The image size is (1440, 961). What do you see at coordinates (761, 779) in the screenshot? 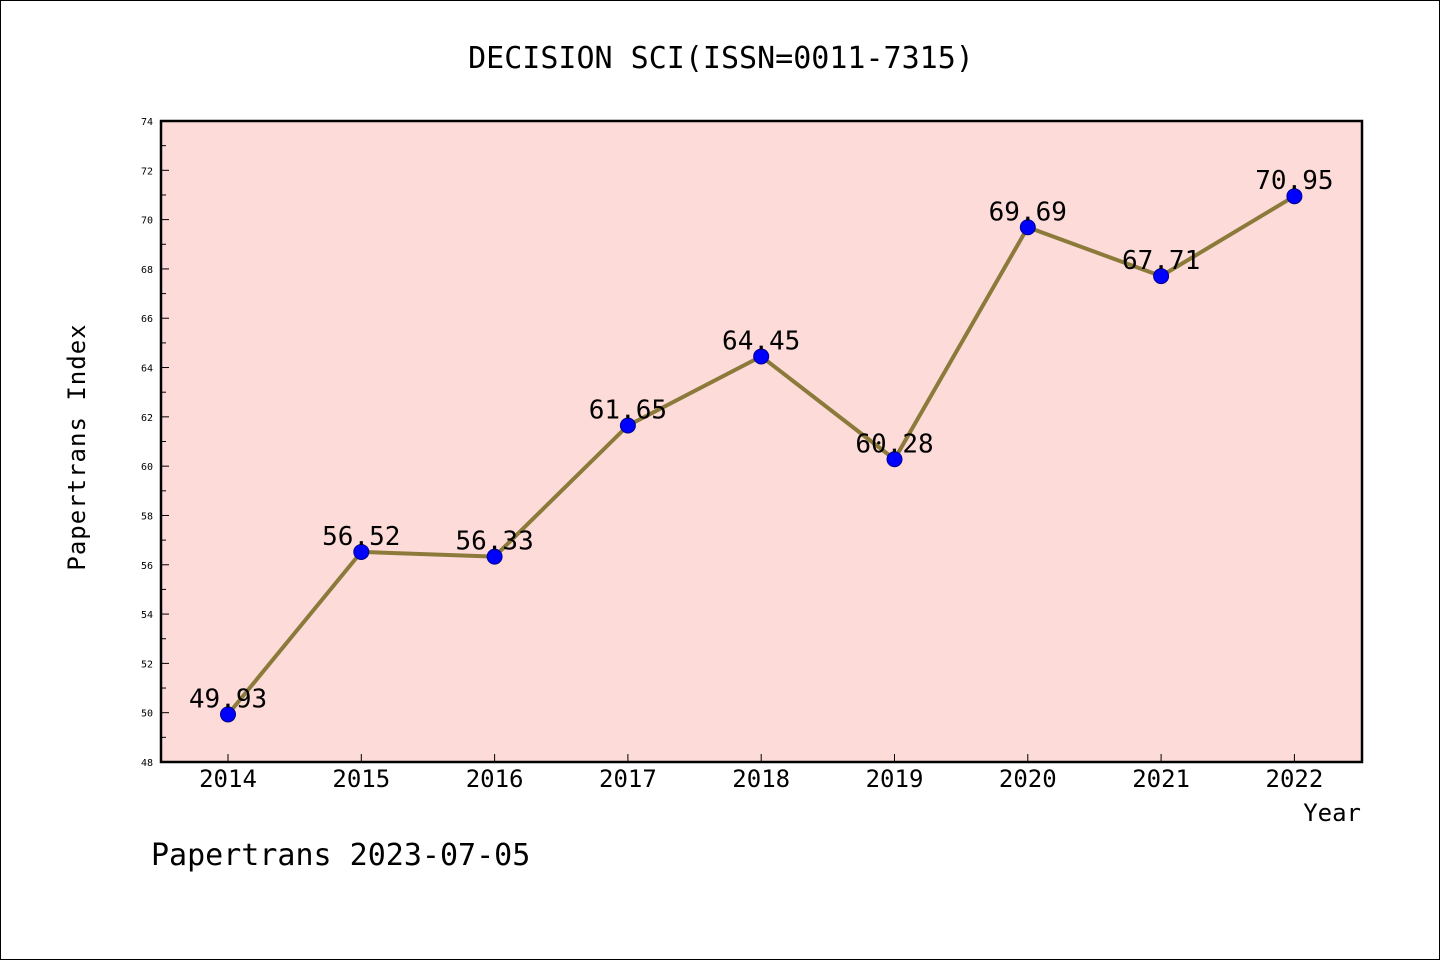
I see `x-tick-label: 2018` at bounding box center [761, 779].